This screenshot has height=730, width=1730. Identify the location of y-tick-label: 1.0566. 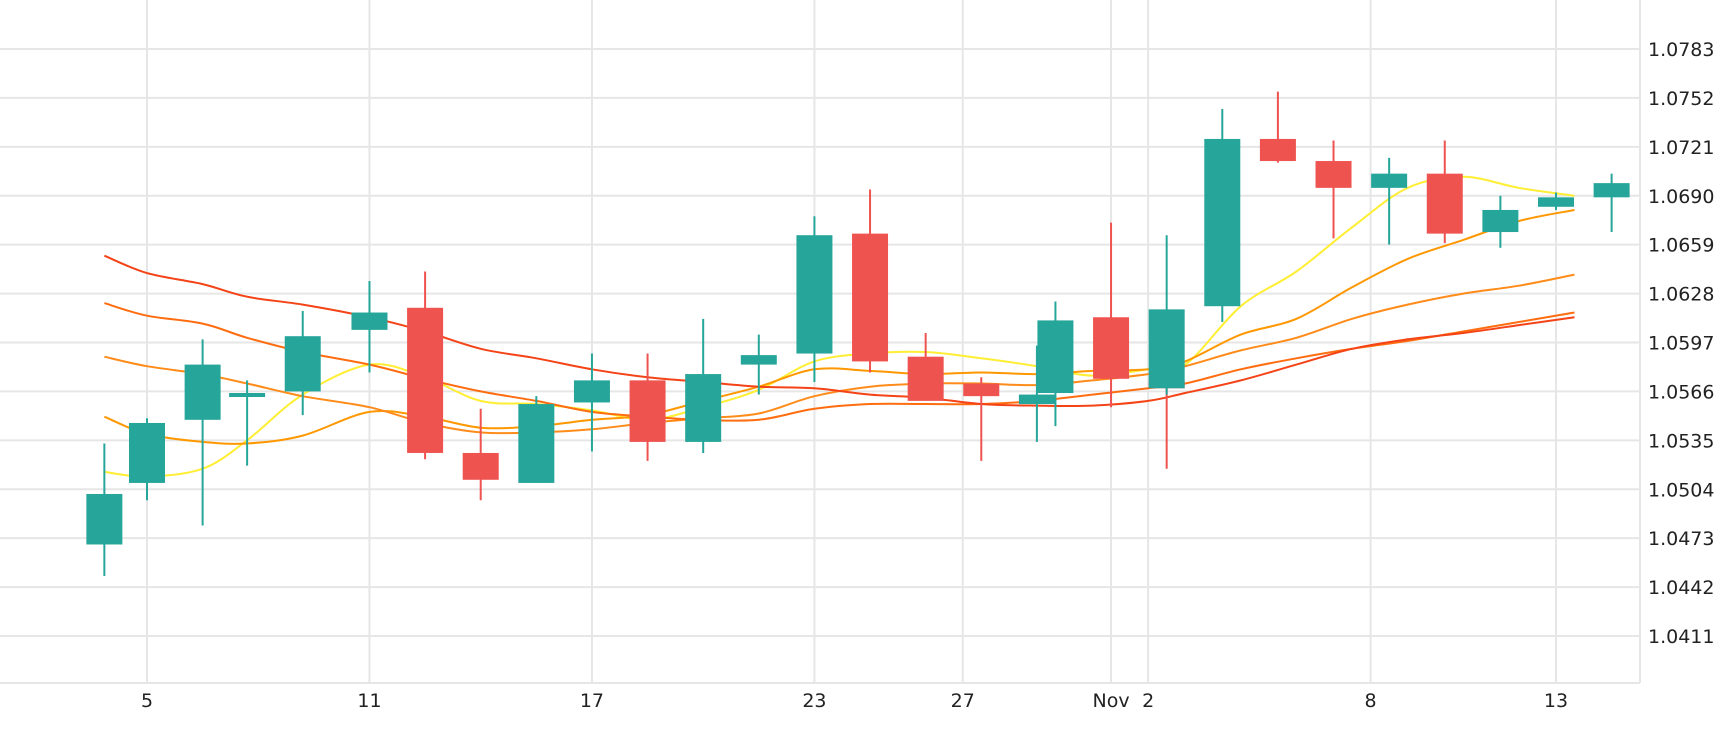
(1681, 392).